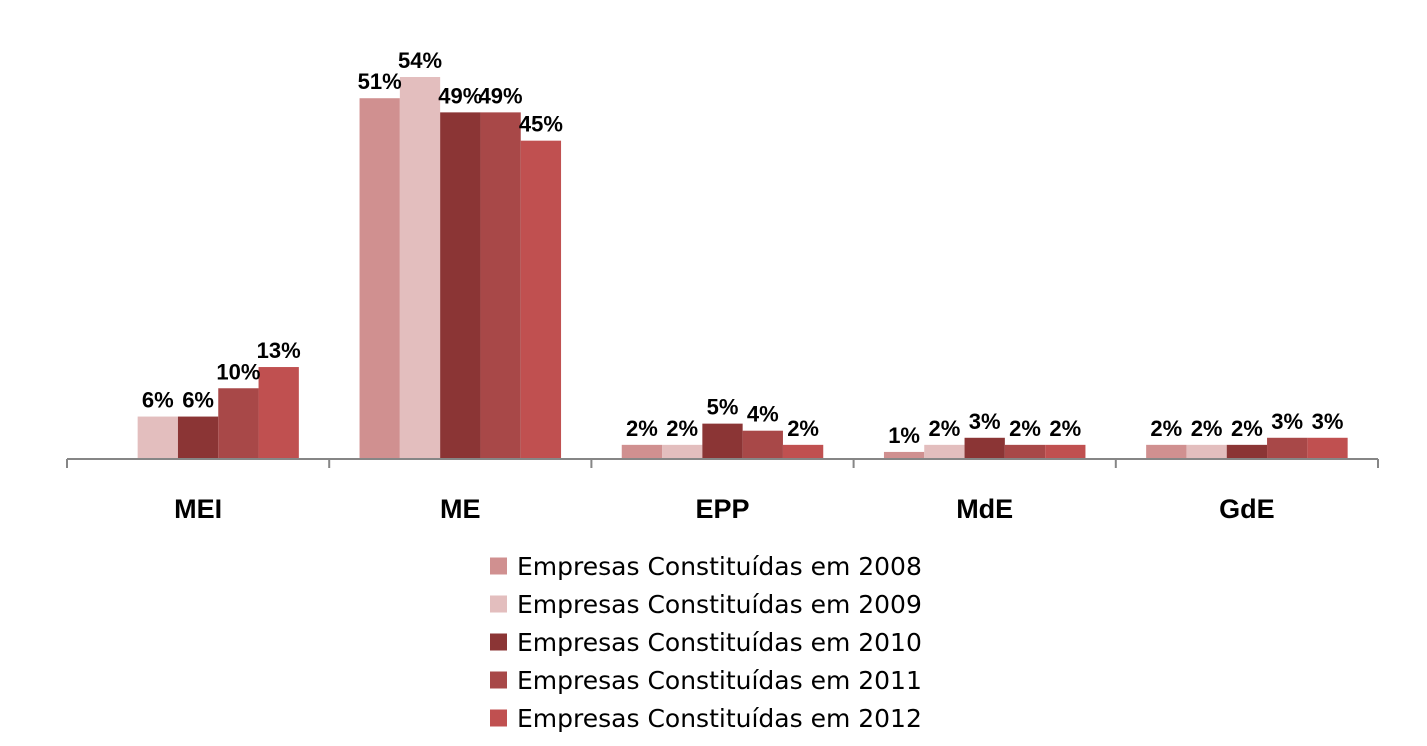 Image resolution: width=1427 pixels, height=746 pixels. Describe the element at coordinates (984, 509) in the screenshot. I see `category-label-mde: MdE` at that location.